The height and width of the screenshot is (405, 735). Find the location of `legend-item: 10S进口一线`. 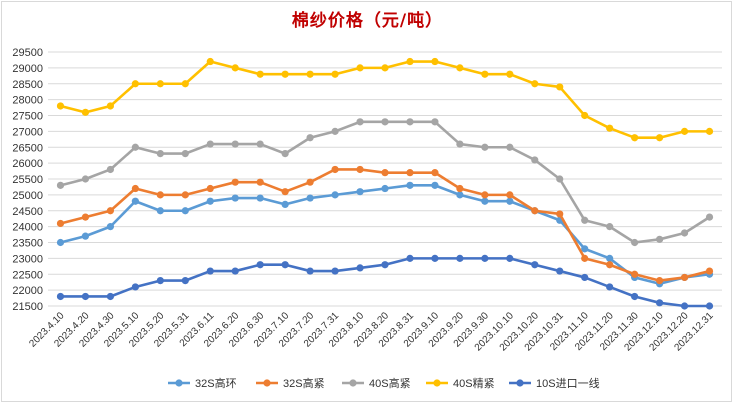

legend-item: 10S进口一线 is located at coordinates (554, 383).